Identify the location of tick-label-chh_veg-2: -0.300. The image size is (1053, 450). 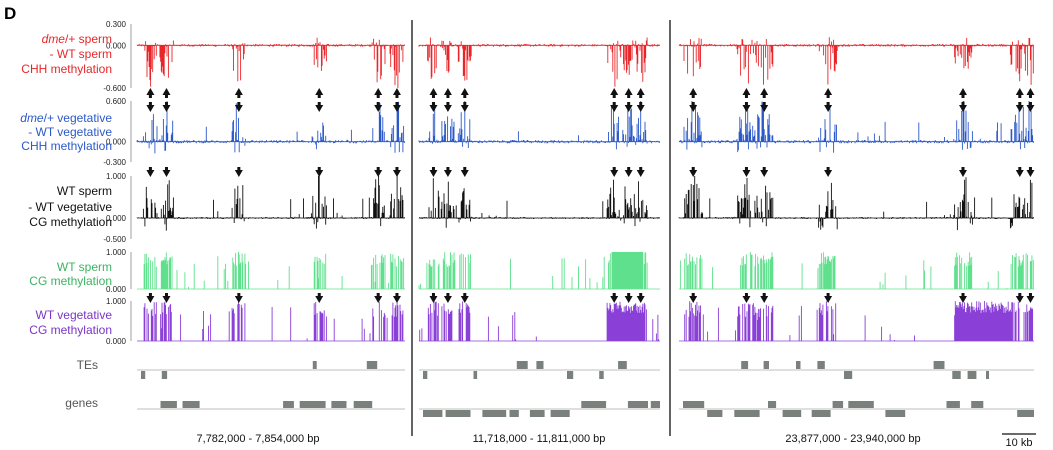
(114, 162).